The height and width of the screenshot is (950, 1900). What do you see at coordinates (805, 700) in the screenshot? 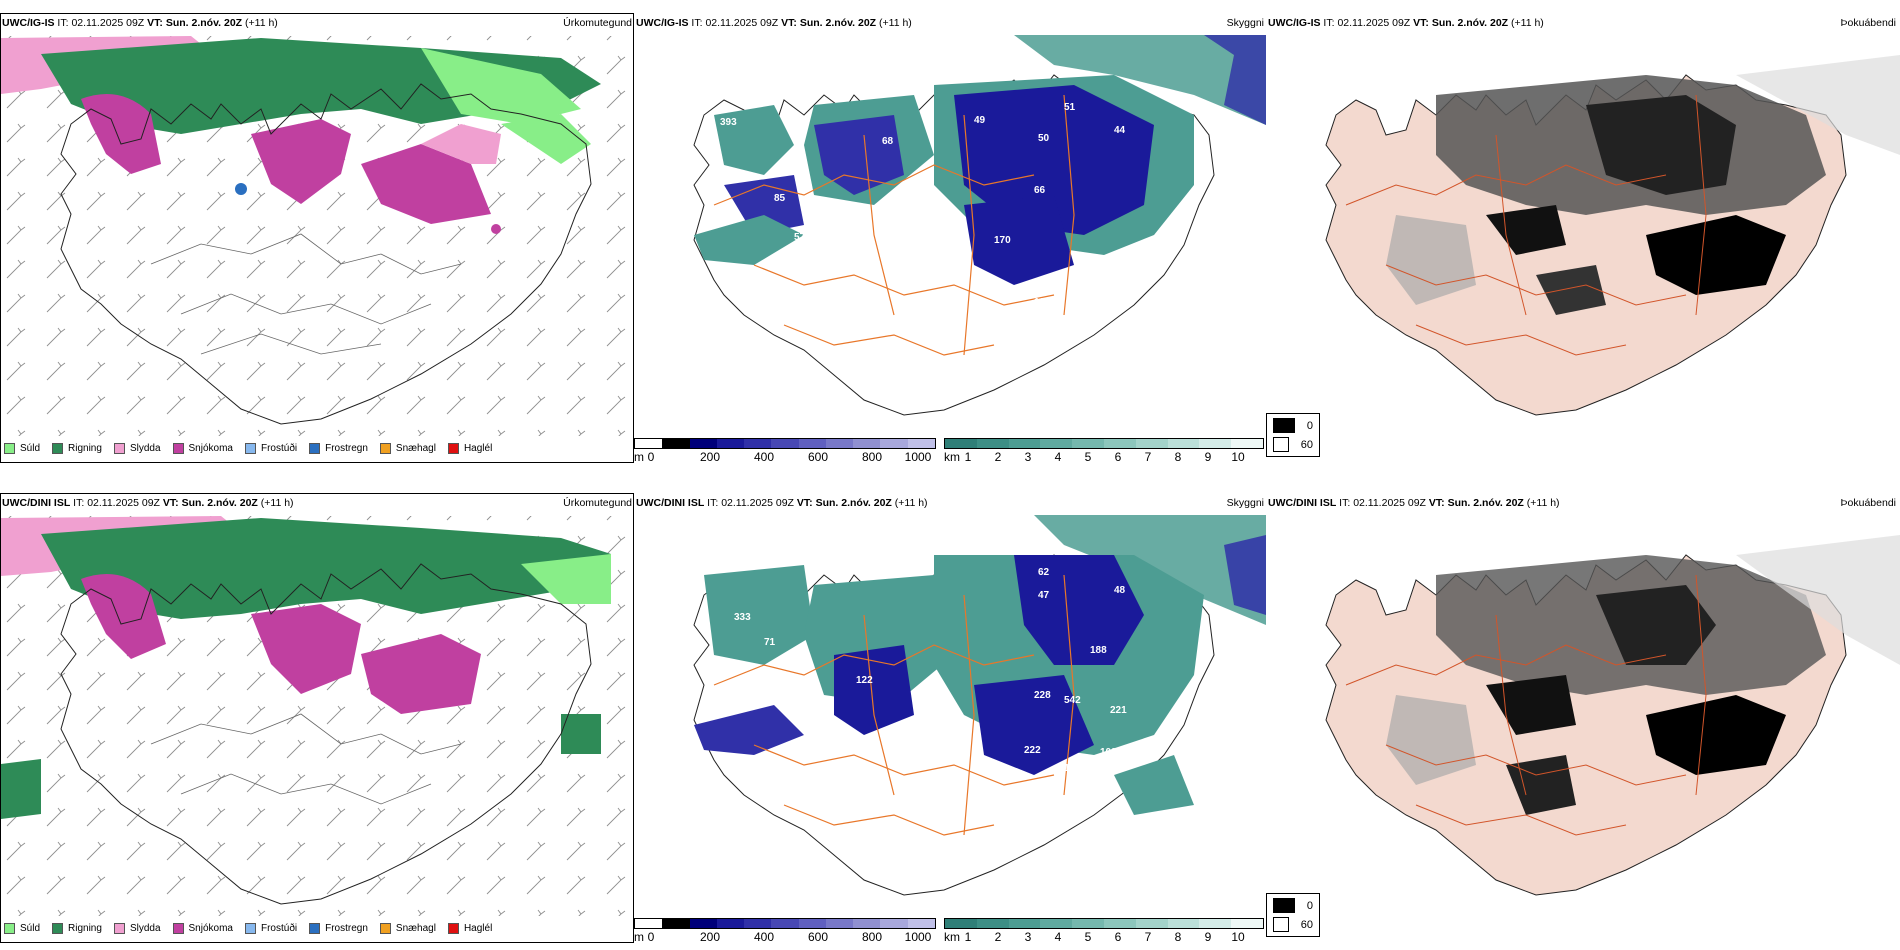
I see `value-label: 54` at bounding box center [805, 700].